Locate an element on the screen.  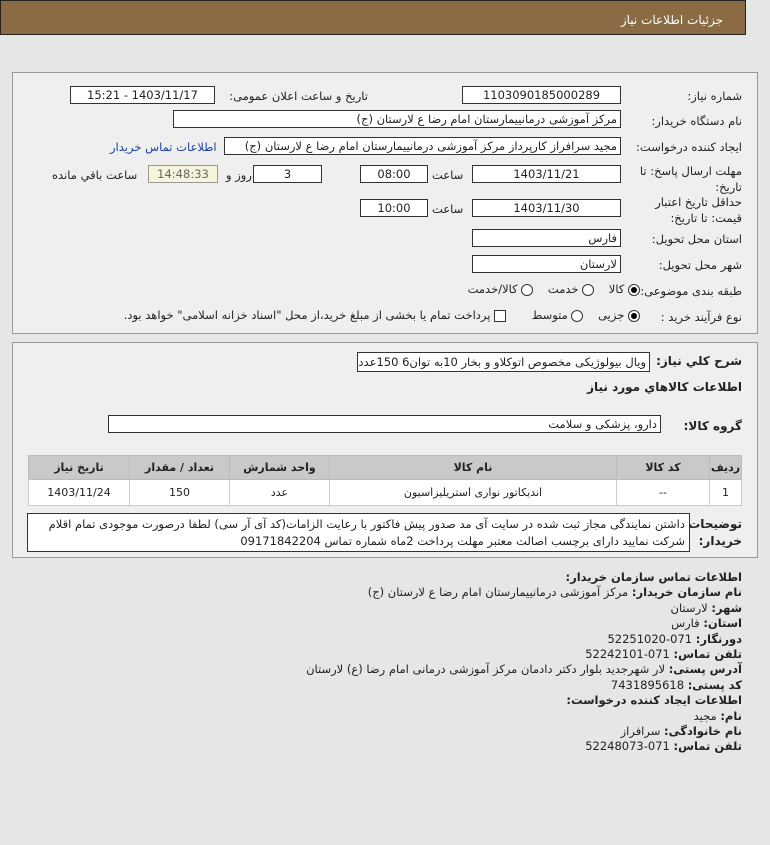
category-radio-group: کالا خدمت کالا/خدمت is located at coordinates (554, 289).